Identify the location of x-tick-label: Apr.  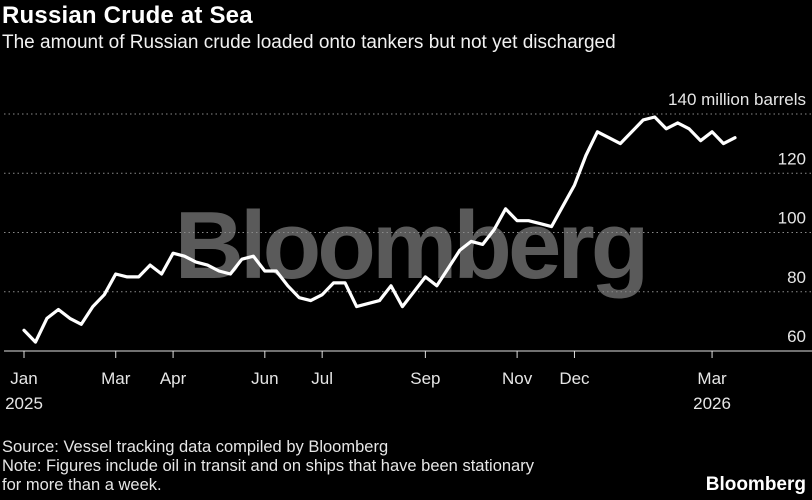
(173, 378).